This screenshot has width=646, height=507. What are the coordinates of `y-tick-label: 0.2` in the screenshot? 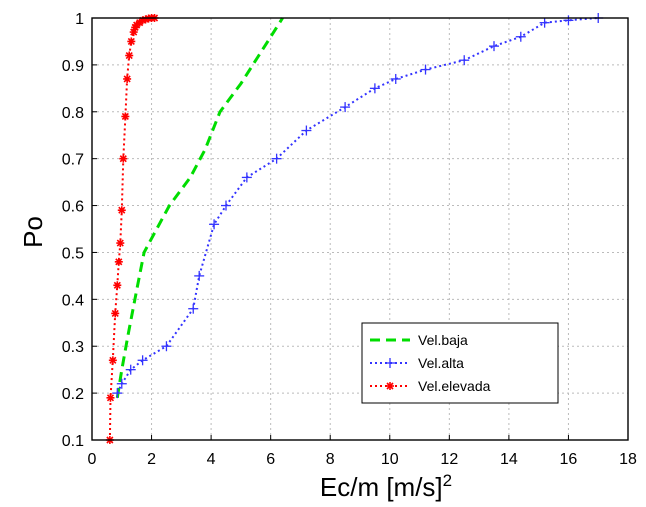 It's located at (73, 394).